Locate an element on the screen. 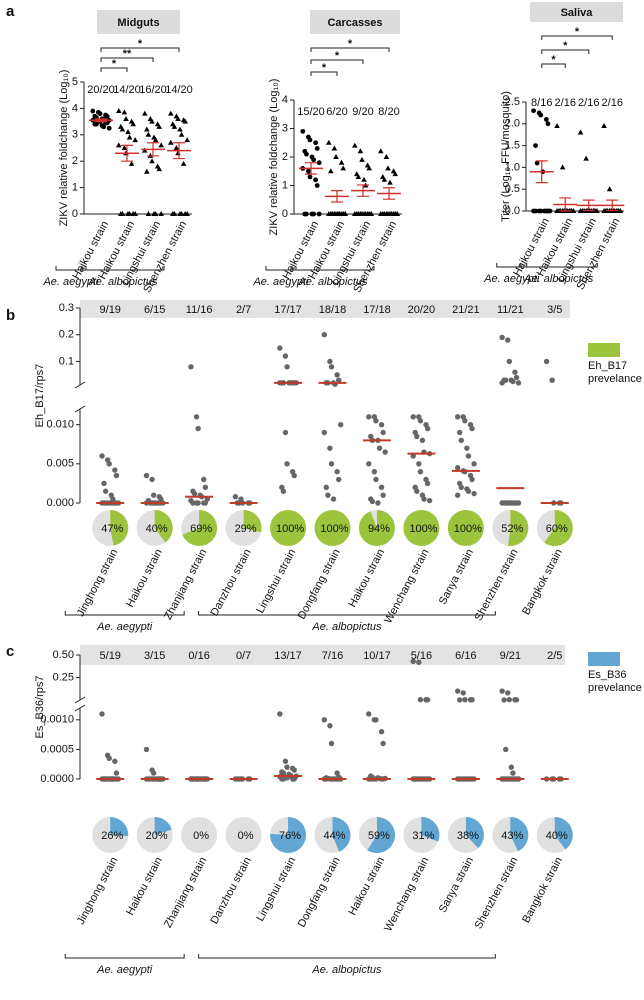  count-label: 0/16 is located at coordinates (198, 656).